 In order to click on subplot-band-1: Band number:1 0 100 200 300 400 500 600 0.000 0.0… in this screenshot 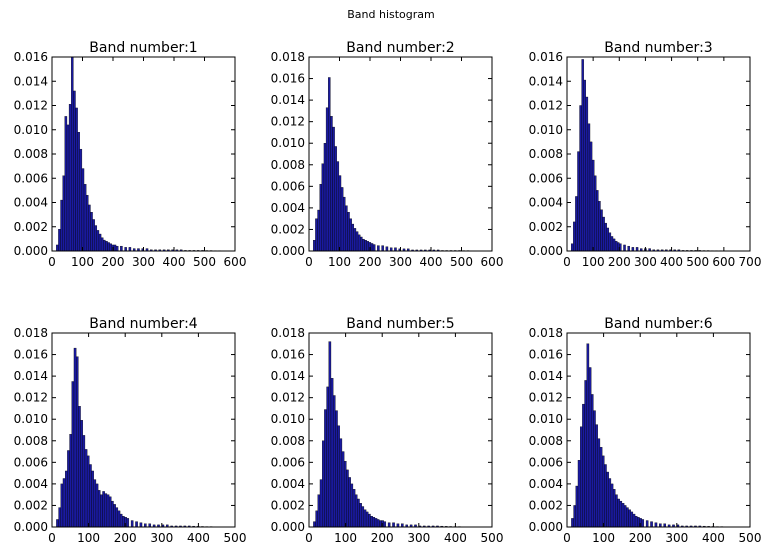, I will do `click(130, 154)`.